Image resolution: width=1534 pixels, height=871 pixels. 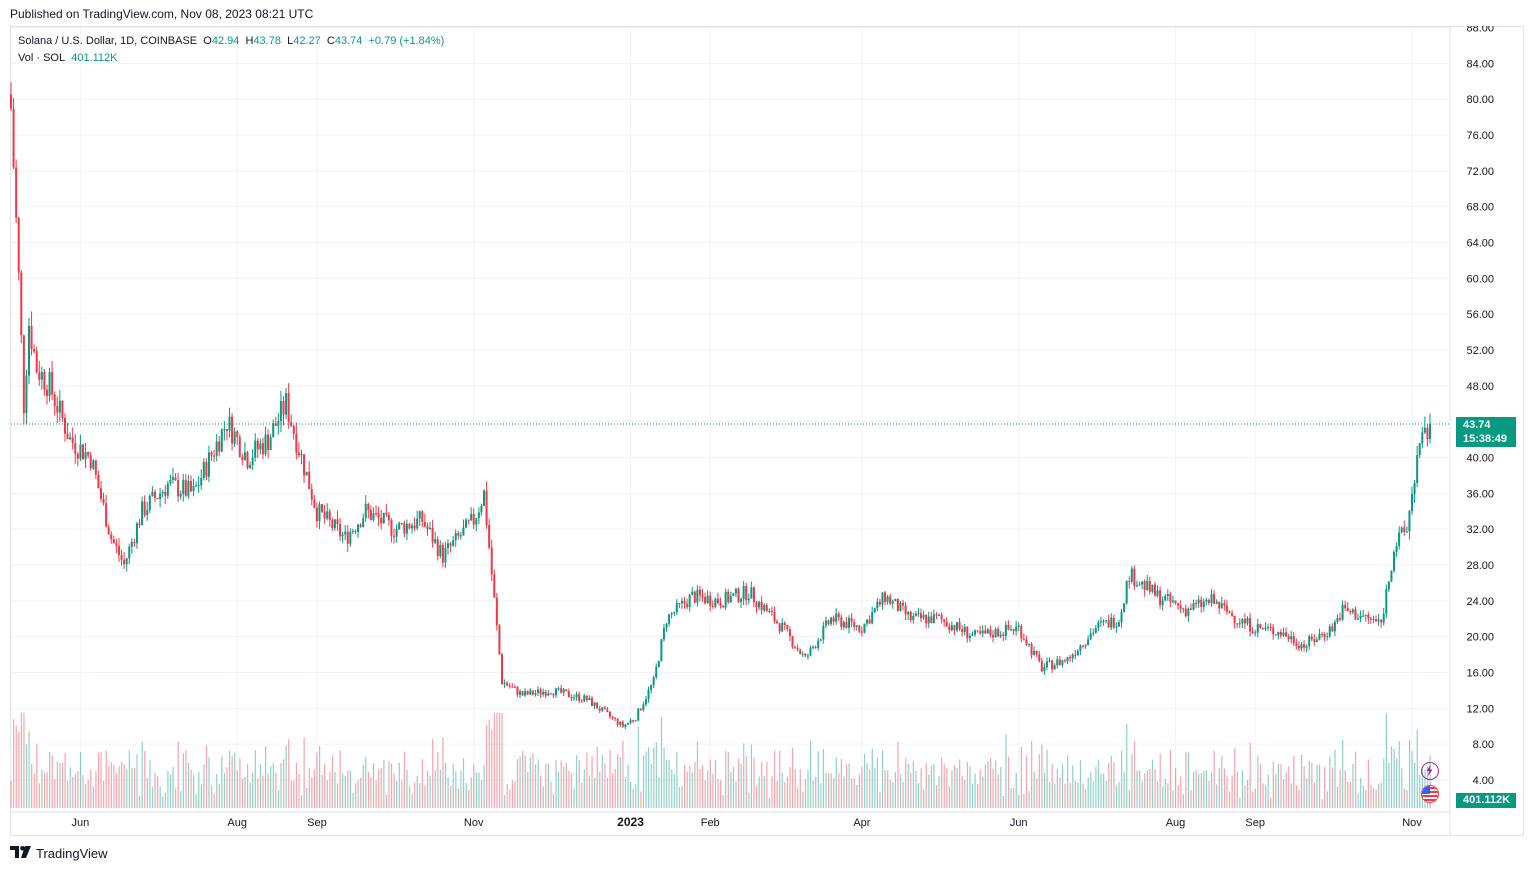 I want to click on volume-label: Vol · SOL, so click(x=42, y=58).